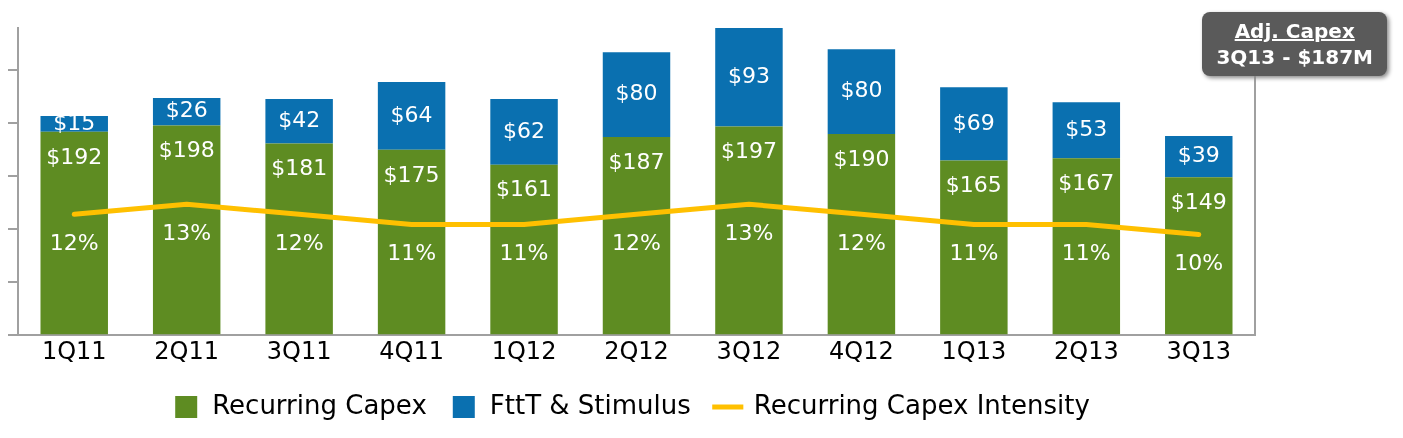 This screenshot has height=438, width=1403. What do you see at coordinates (186, 110) in the screenshot?
I see `data-label: $26` at bounding box center [186, 110].